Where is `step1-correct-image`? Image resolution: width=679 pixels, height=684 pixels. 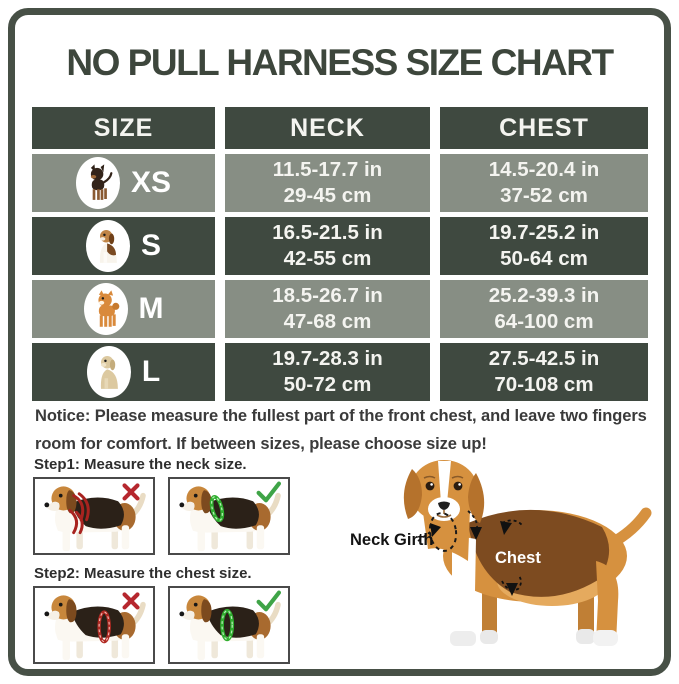
step1-correct-image is located at coordinates (229, 516).